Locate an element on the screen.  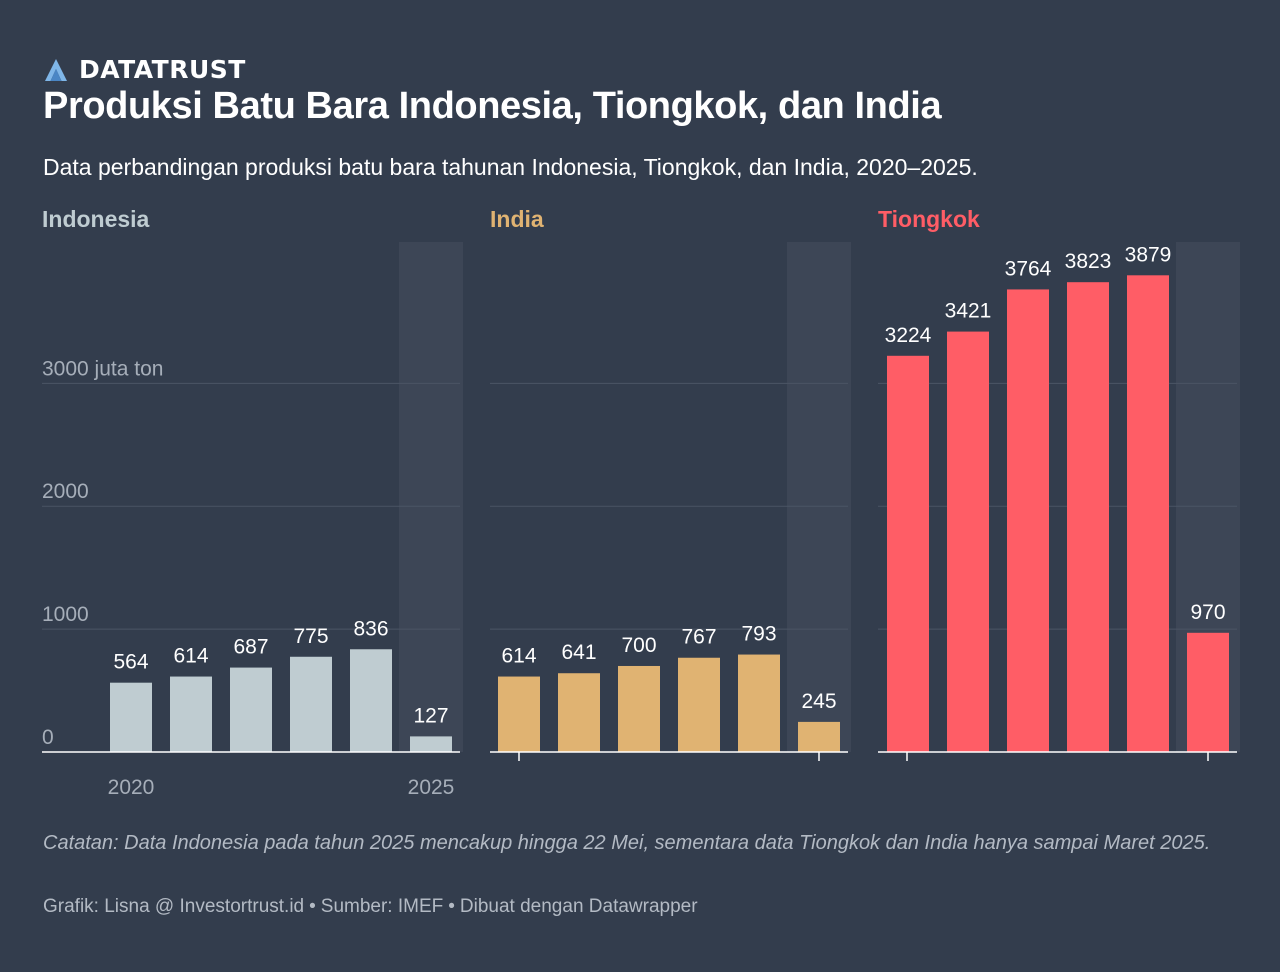
bar-indonesia-2023 is located at coordinates (311, 704).